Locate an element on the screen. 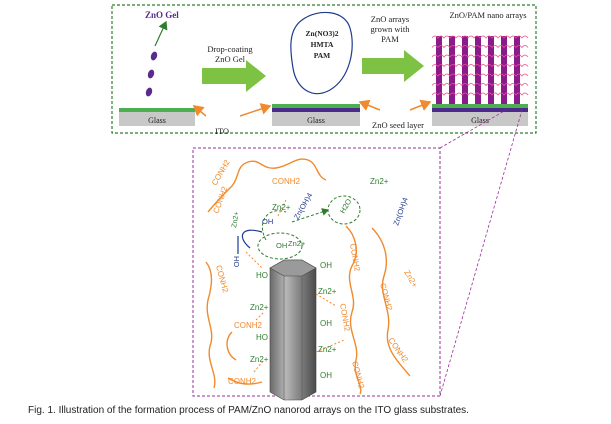  solution-line2: HMTA is located at coordinates (322, 44).